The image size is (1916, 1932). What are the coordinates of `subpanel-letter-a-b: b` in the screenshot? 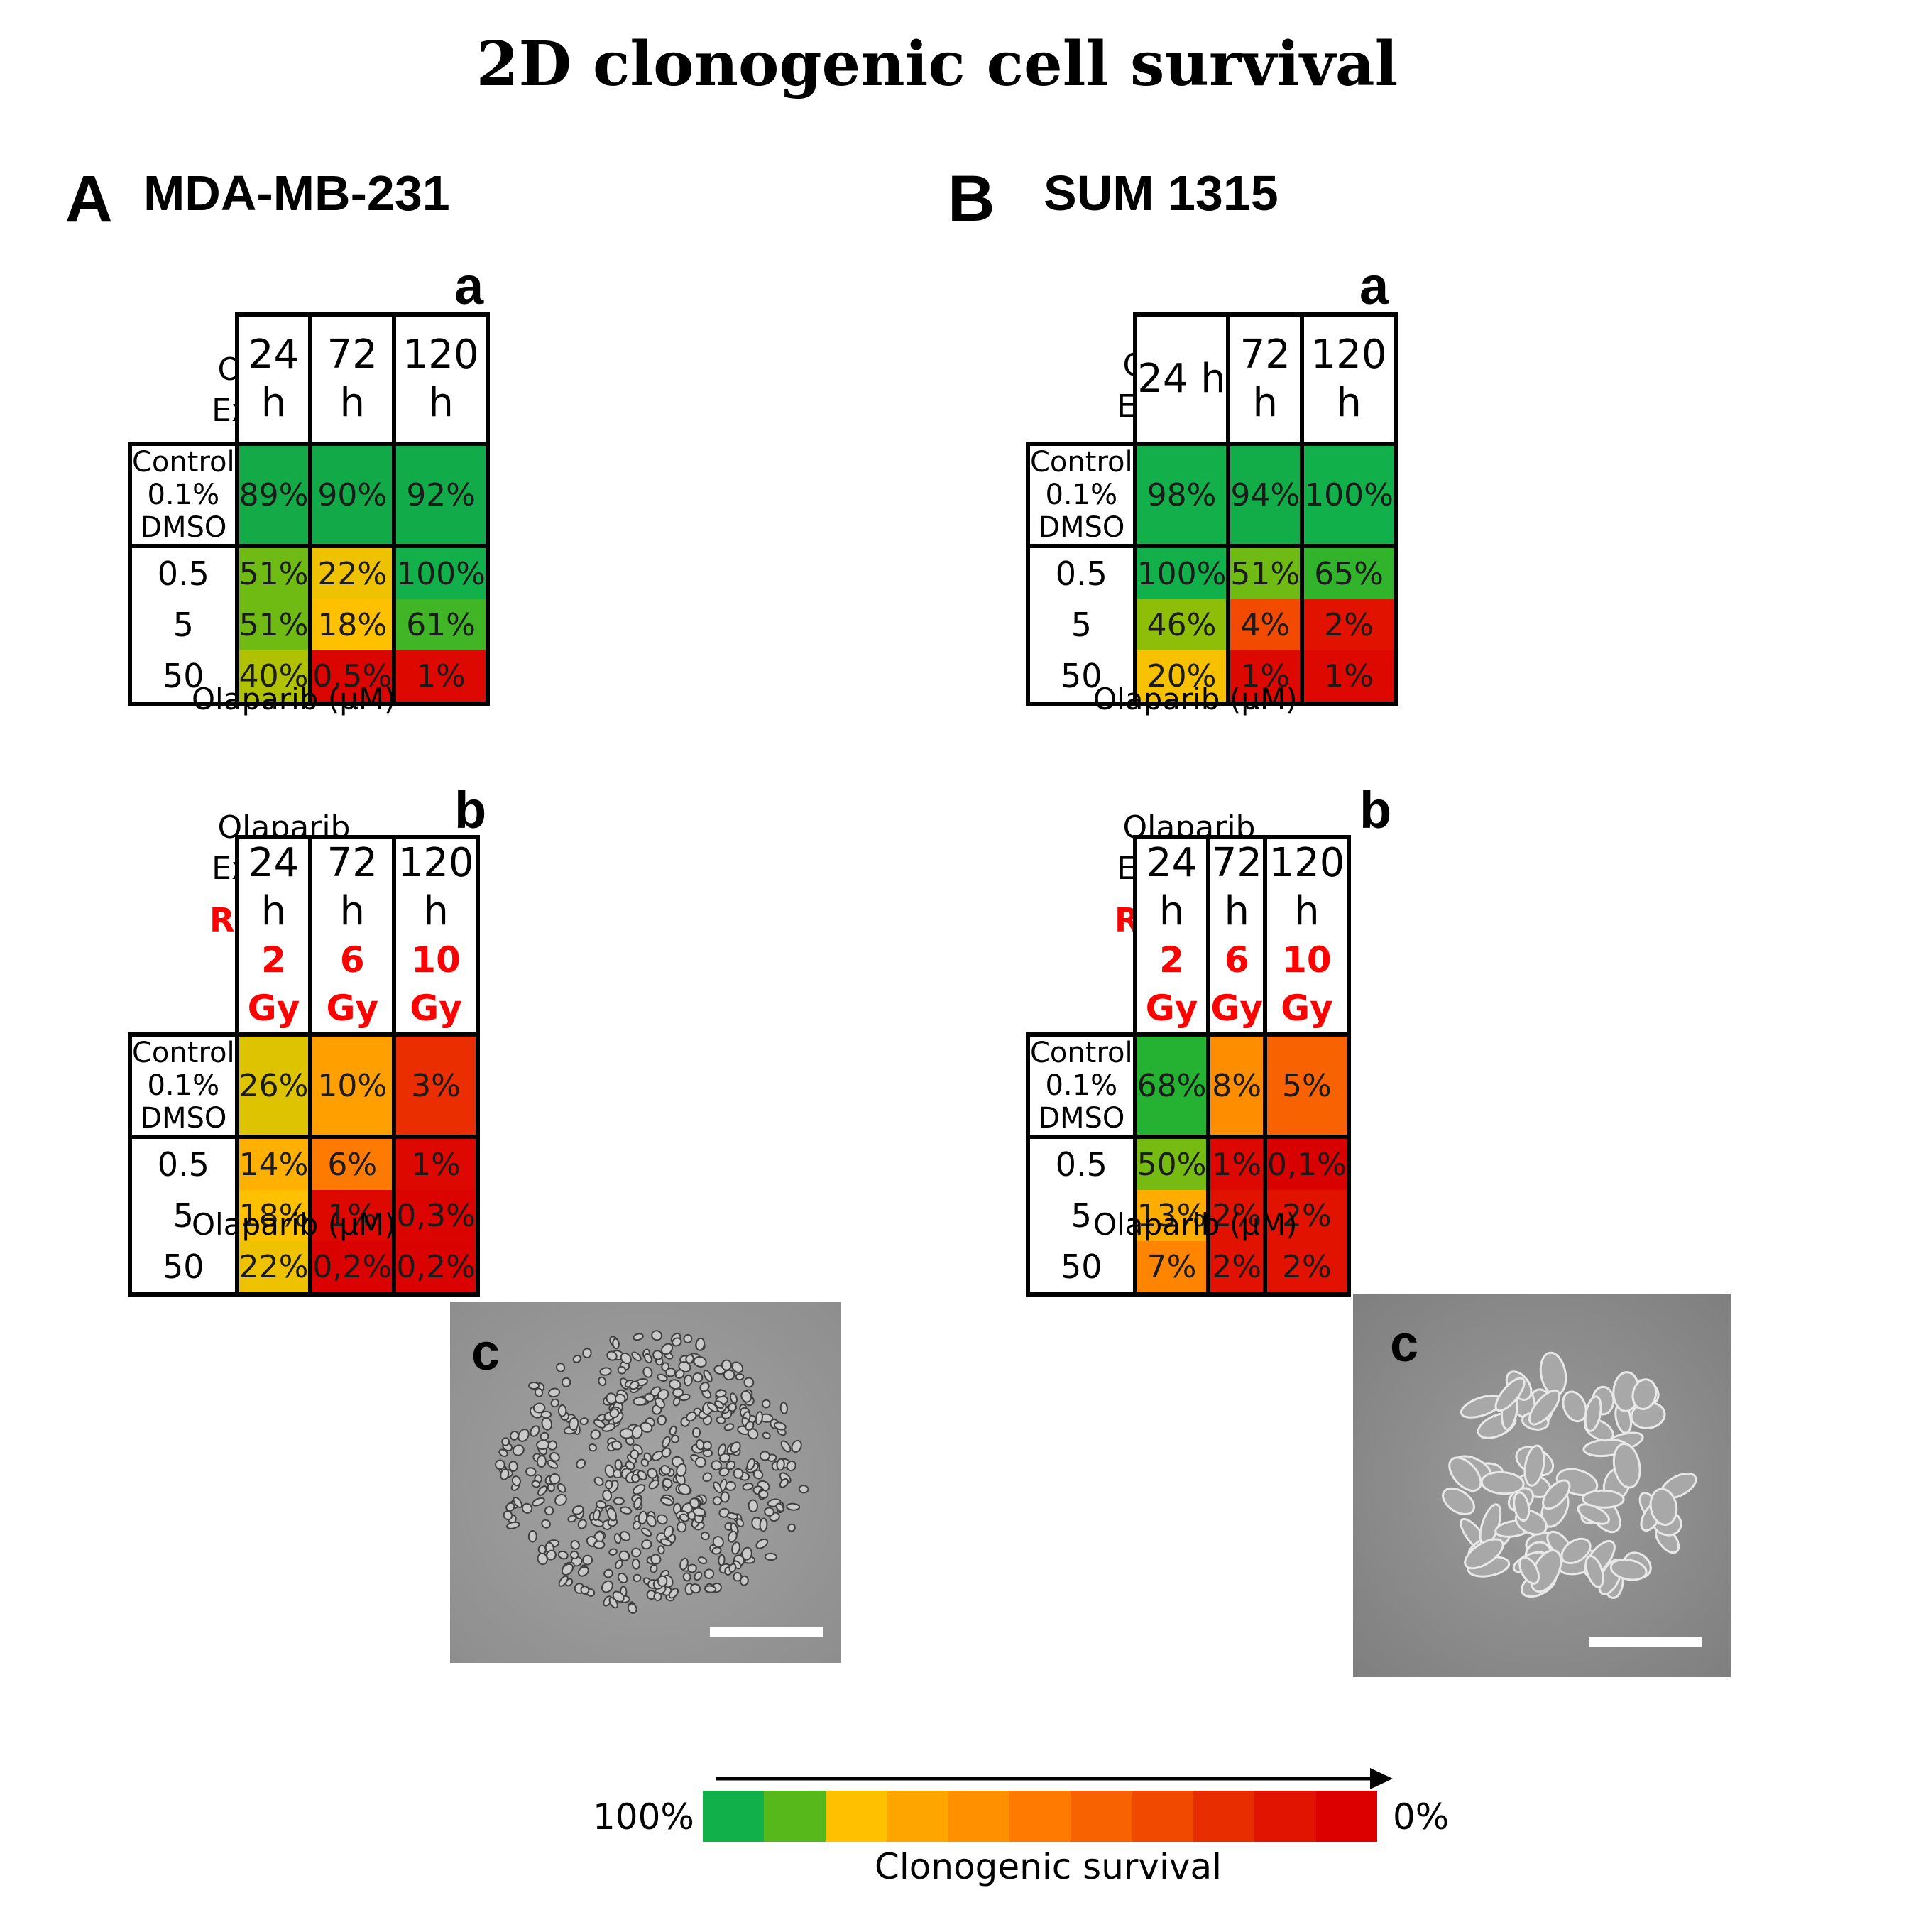 It's located at (470, 809).